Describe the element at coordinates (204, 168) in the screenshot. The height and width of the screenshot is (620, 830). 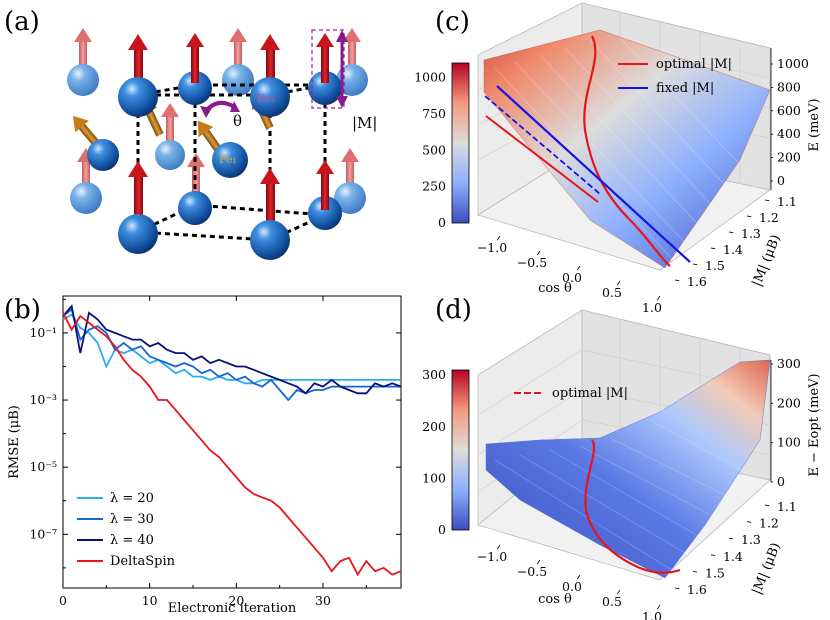
I see `front-atoms` at that location.